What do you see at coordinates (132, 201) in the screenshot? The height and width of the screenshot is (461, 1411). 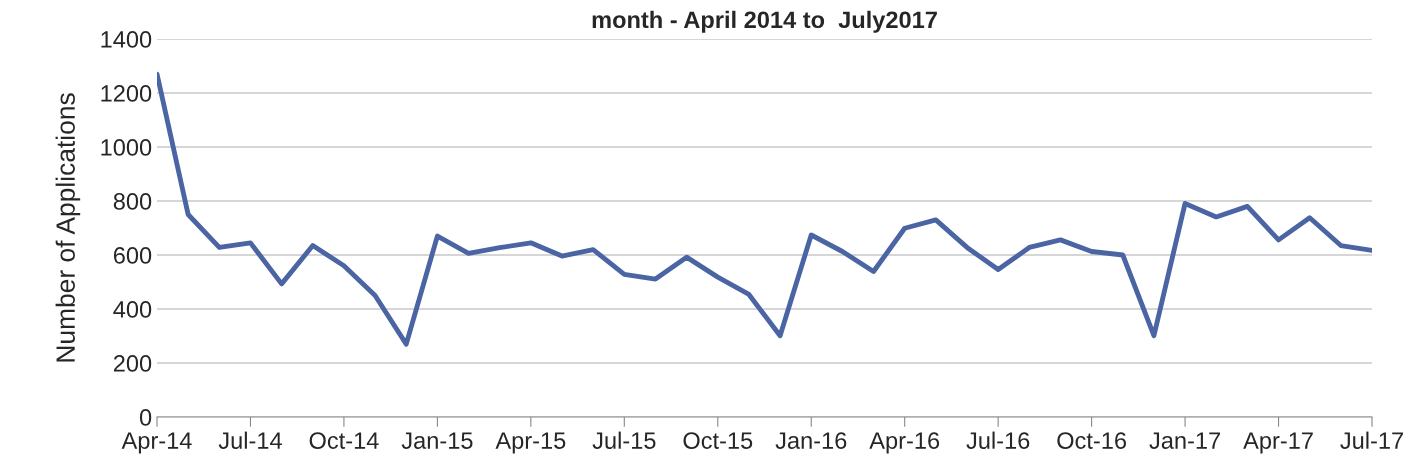 I see `y-tick-label: 800` at bounding box center [132, 201].